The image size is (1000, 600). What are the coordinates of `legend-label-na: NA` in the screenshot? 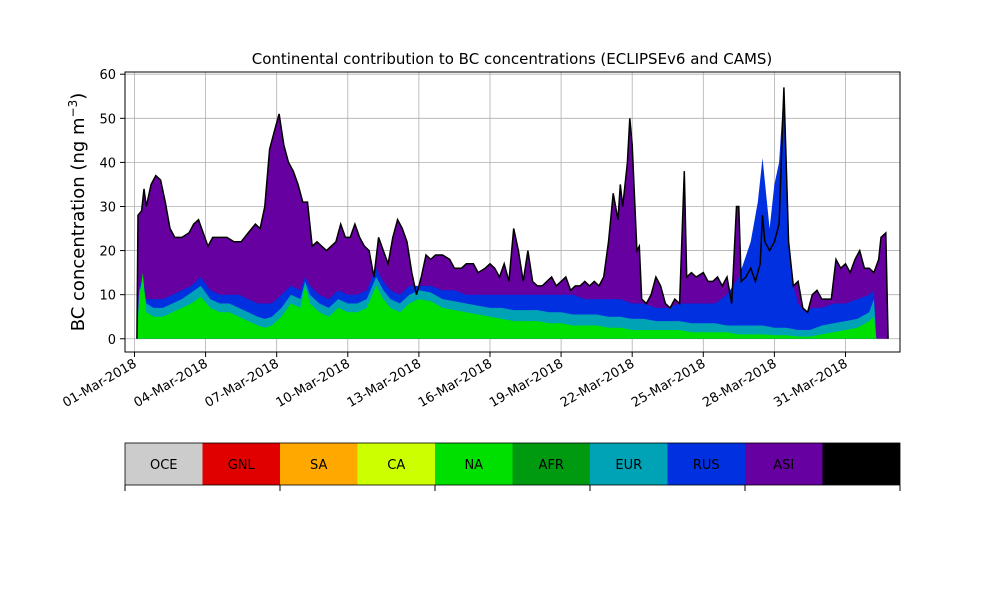 It's located at (473, 465).